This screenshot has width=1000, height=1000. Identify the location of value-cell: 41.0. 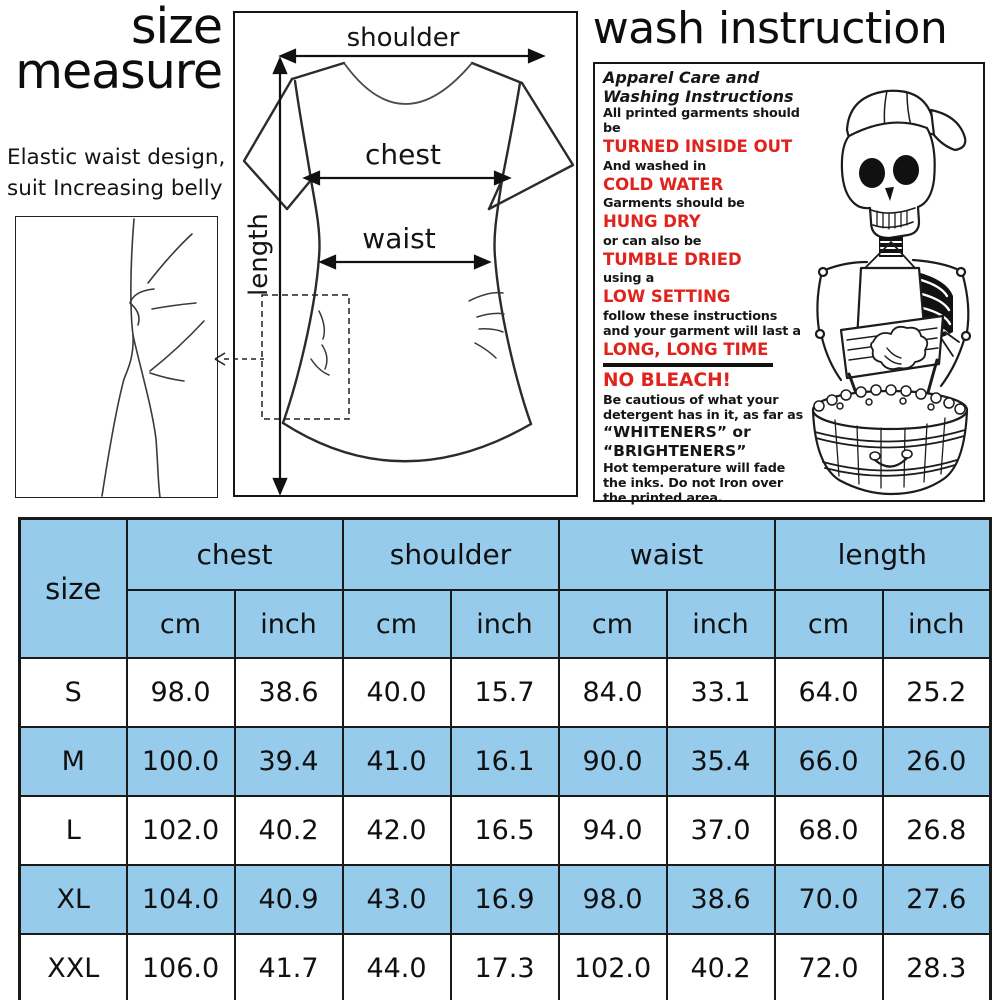
(396, 761).